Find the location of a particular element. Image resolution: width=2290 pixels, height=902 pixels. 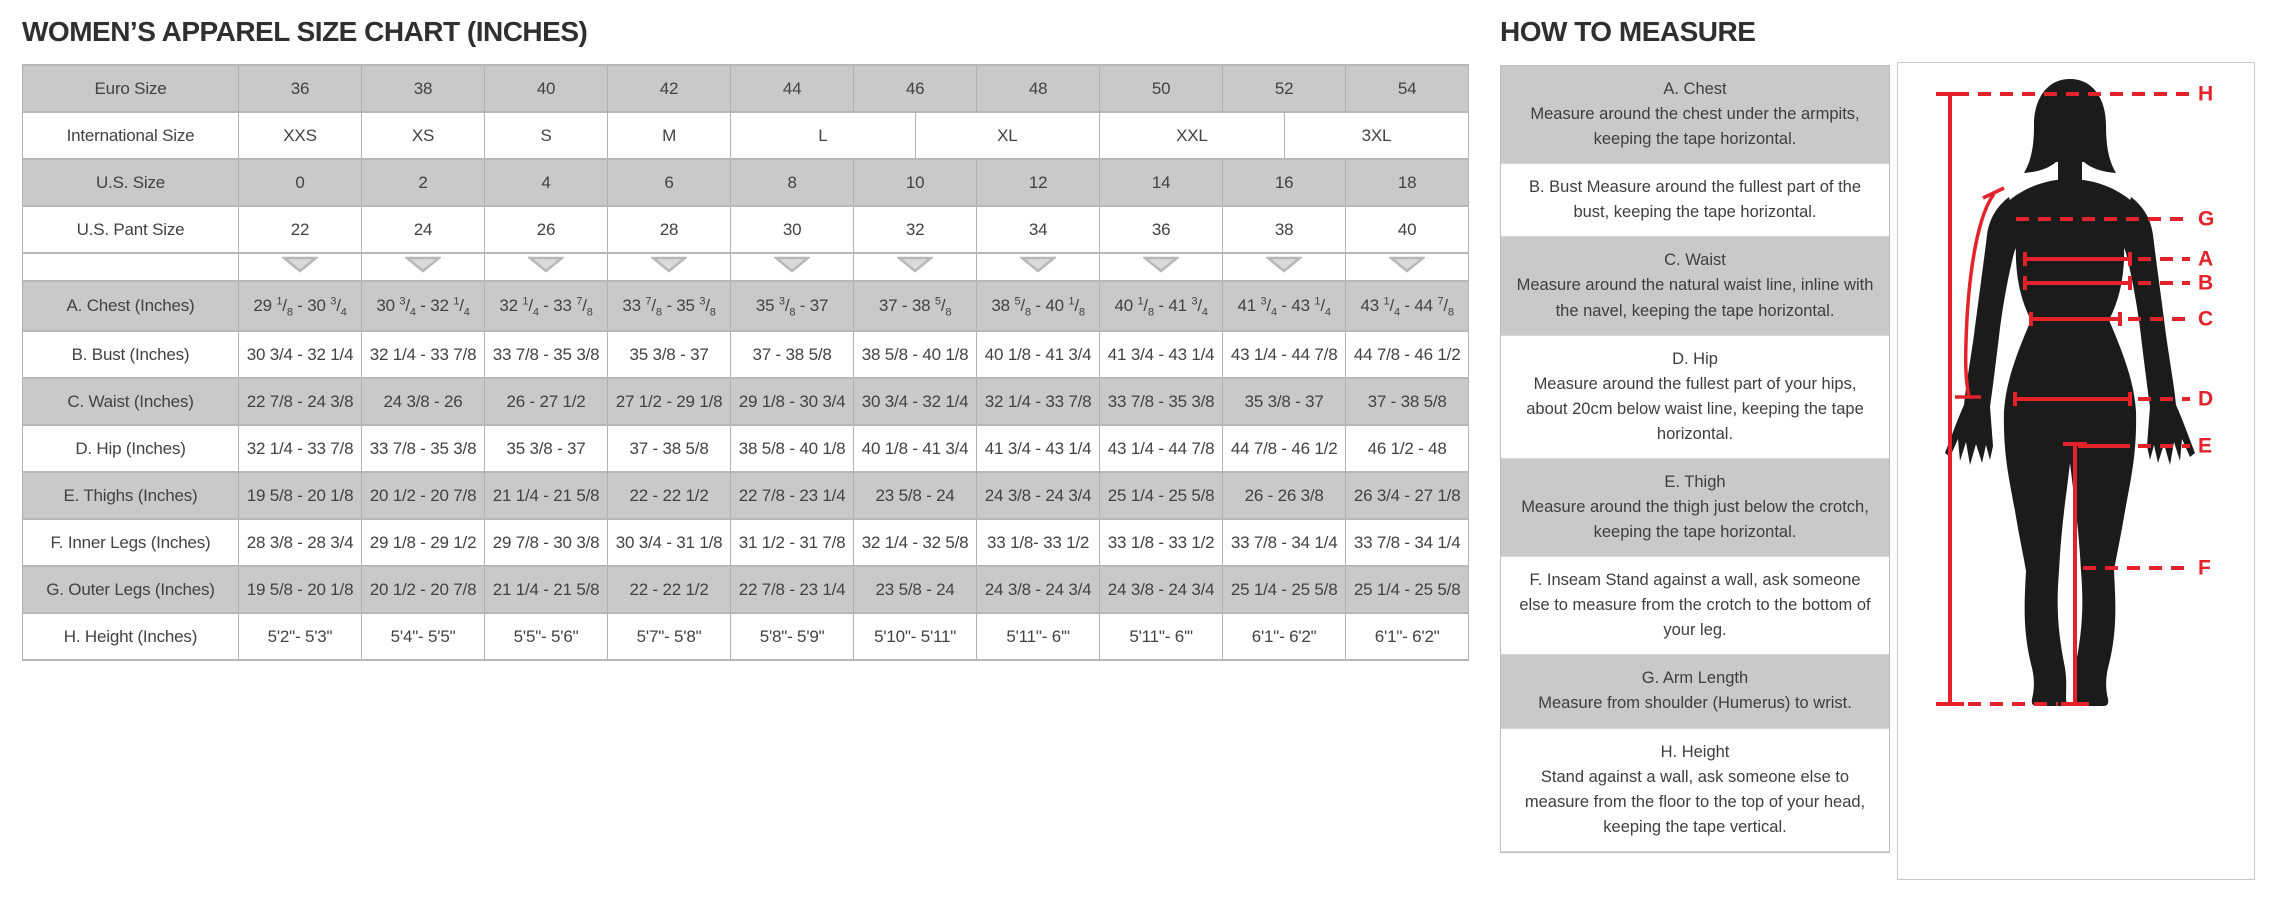

table-cell: 24 3/8 - 24 3/4 is located at coordinates (1161, 589).